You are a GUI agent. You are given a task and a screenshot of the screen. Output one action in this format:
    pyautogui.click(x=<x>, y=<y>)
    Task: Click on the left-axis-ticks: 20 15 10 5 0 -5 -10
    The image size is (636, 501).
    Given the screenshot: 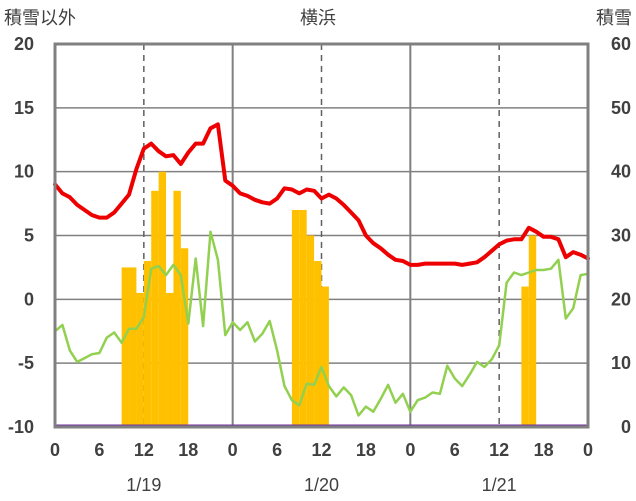 What is the action you would take?
    pyautogui.click(x=21, y=235)
    